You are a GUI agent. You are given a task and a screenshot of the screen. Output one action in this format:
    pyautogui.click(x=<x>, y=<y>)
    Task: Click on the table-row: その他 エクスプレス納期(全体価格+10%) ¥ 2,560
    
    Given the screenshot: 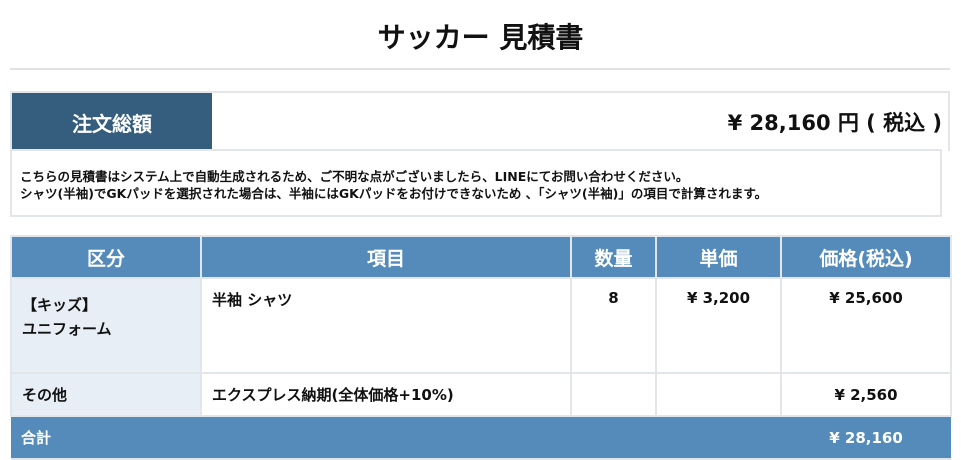 What is the action you would take?
    pyautogui.click(x=481, y=394)
    